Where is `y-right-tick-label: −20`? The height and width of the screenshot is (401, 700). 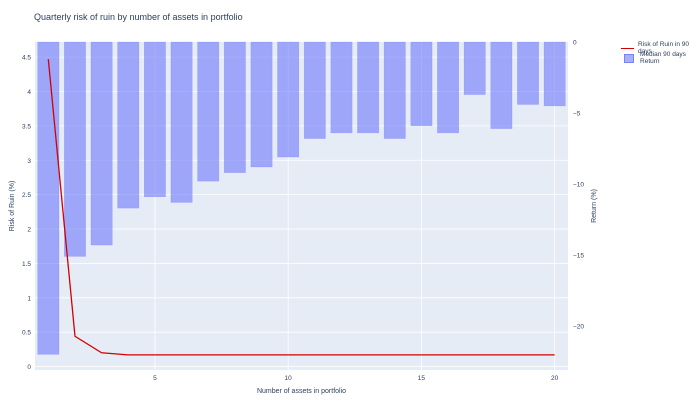
y-right-tick-label: −20 is located at coordinates (578, 326).